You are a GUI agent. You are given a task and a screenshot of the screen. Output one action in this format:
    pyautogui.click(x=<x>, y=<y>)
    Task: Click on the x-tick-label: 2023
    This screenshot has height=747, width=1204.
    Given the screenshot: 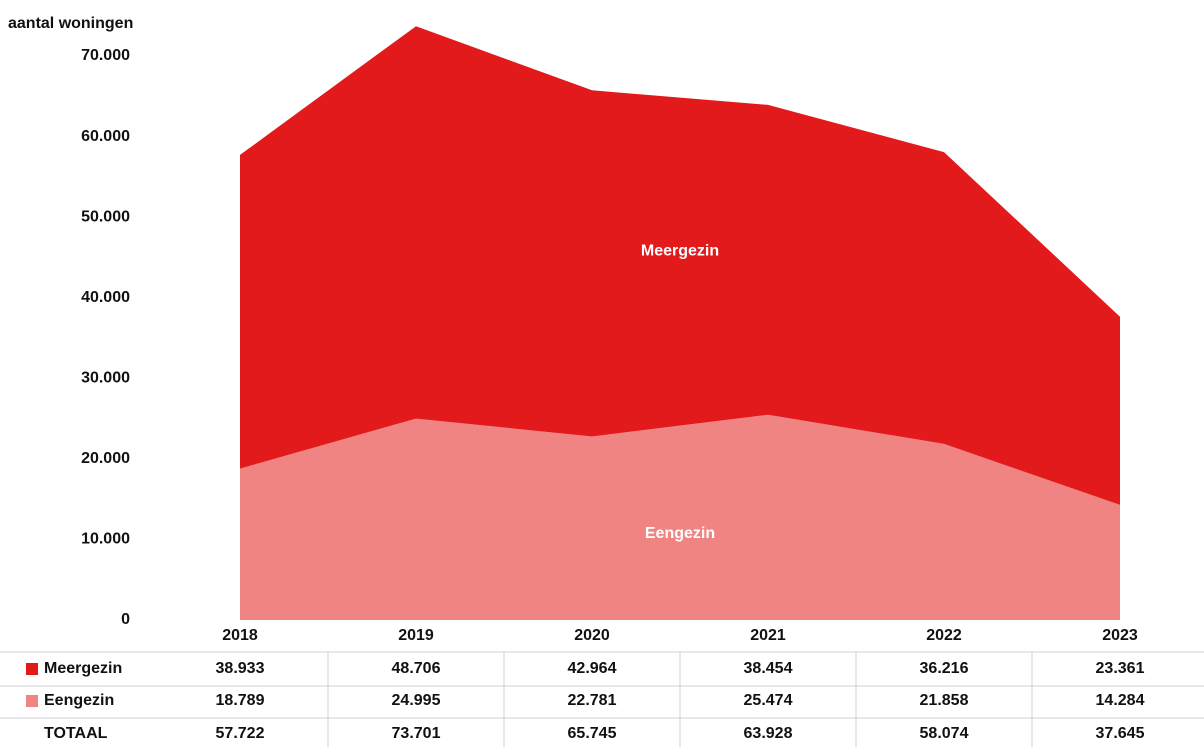 What is the action you would take?
    pyautogui.click(x=1120, y=635)
    